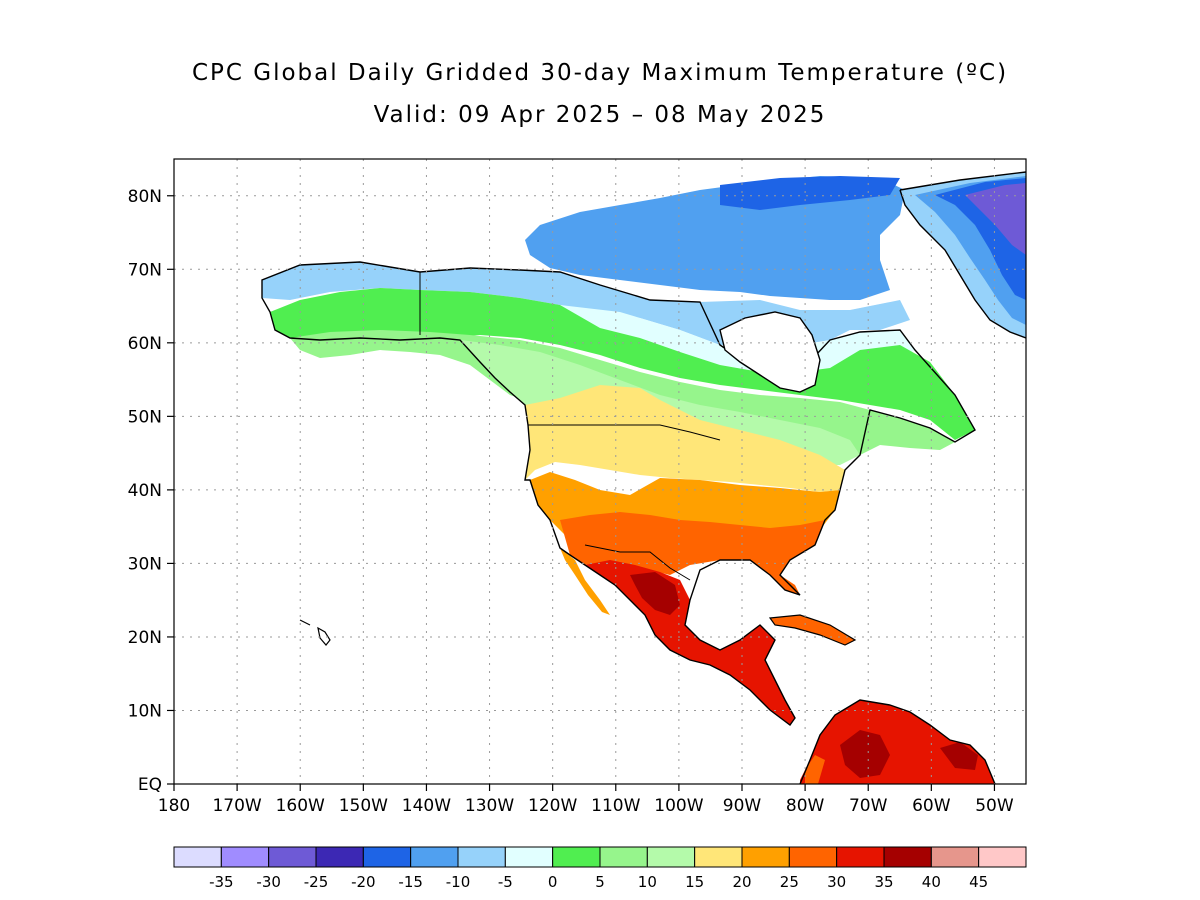 Image resolution: width=1200 pixels, height=900 pixels. I want to click on lat-tick-label: EQ, so click(150, 785).